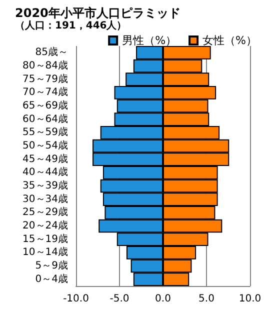 Image resolution: width=270 pixels, height=320 pixels. What do you see at coordinates (45, 66) in the screenshot?
I see `y-tick-label: 80～84歳` at bounding box center [45, 66].